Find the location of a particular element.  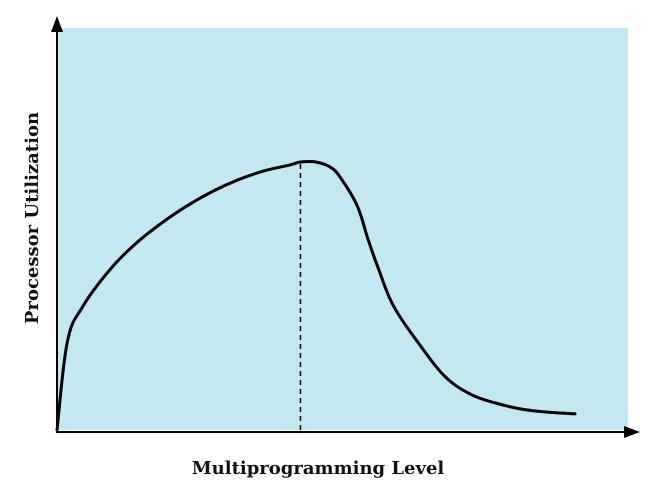

x-axis-arrowhead is located at coordinates (632, 432).